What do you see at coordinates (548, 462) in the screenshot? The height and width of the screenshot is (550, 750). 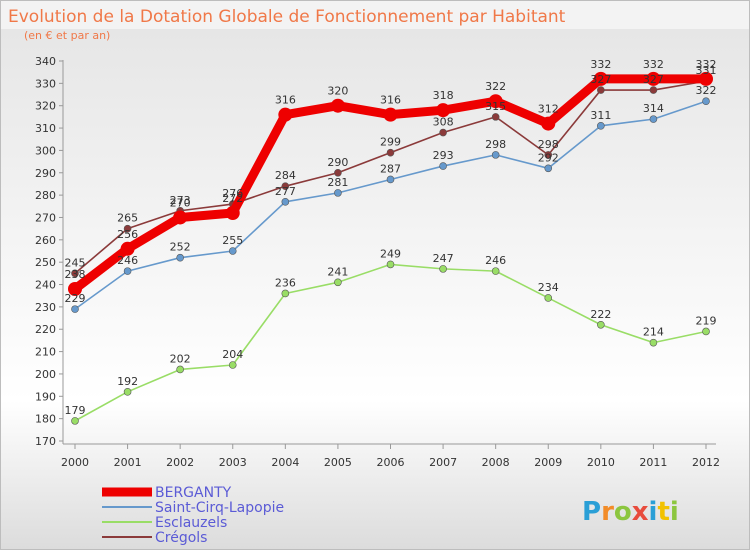 I see `x-tick-label: 2009` at bounding box center [548, 462].